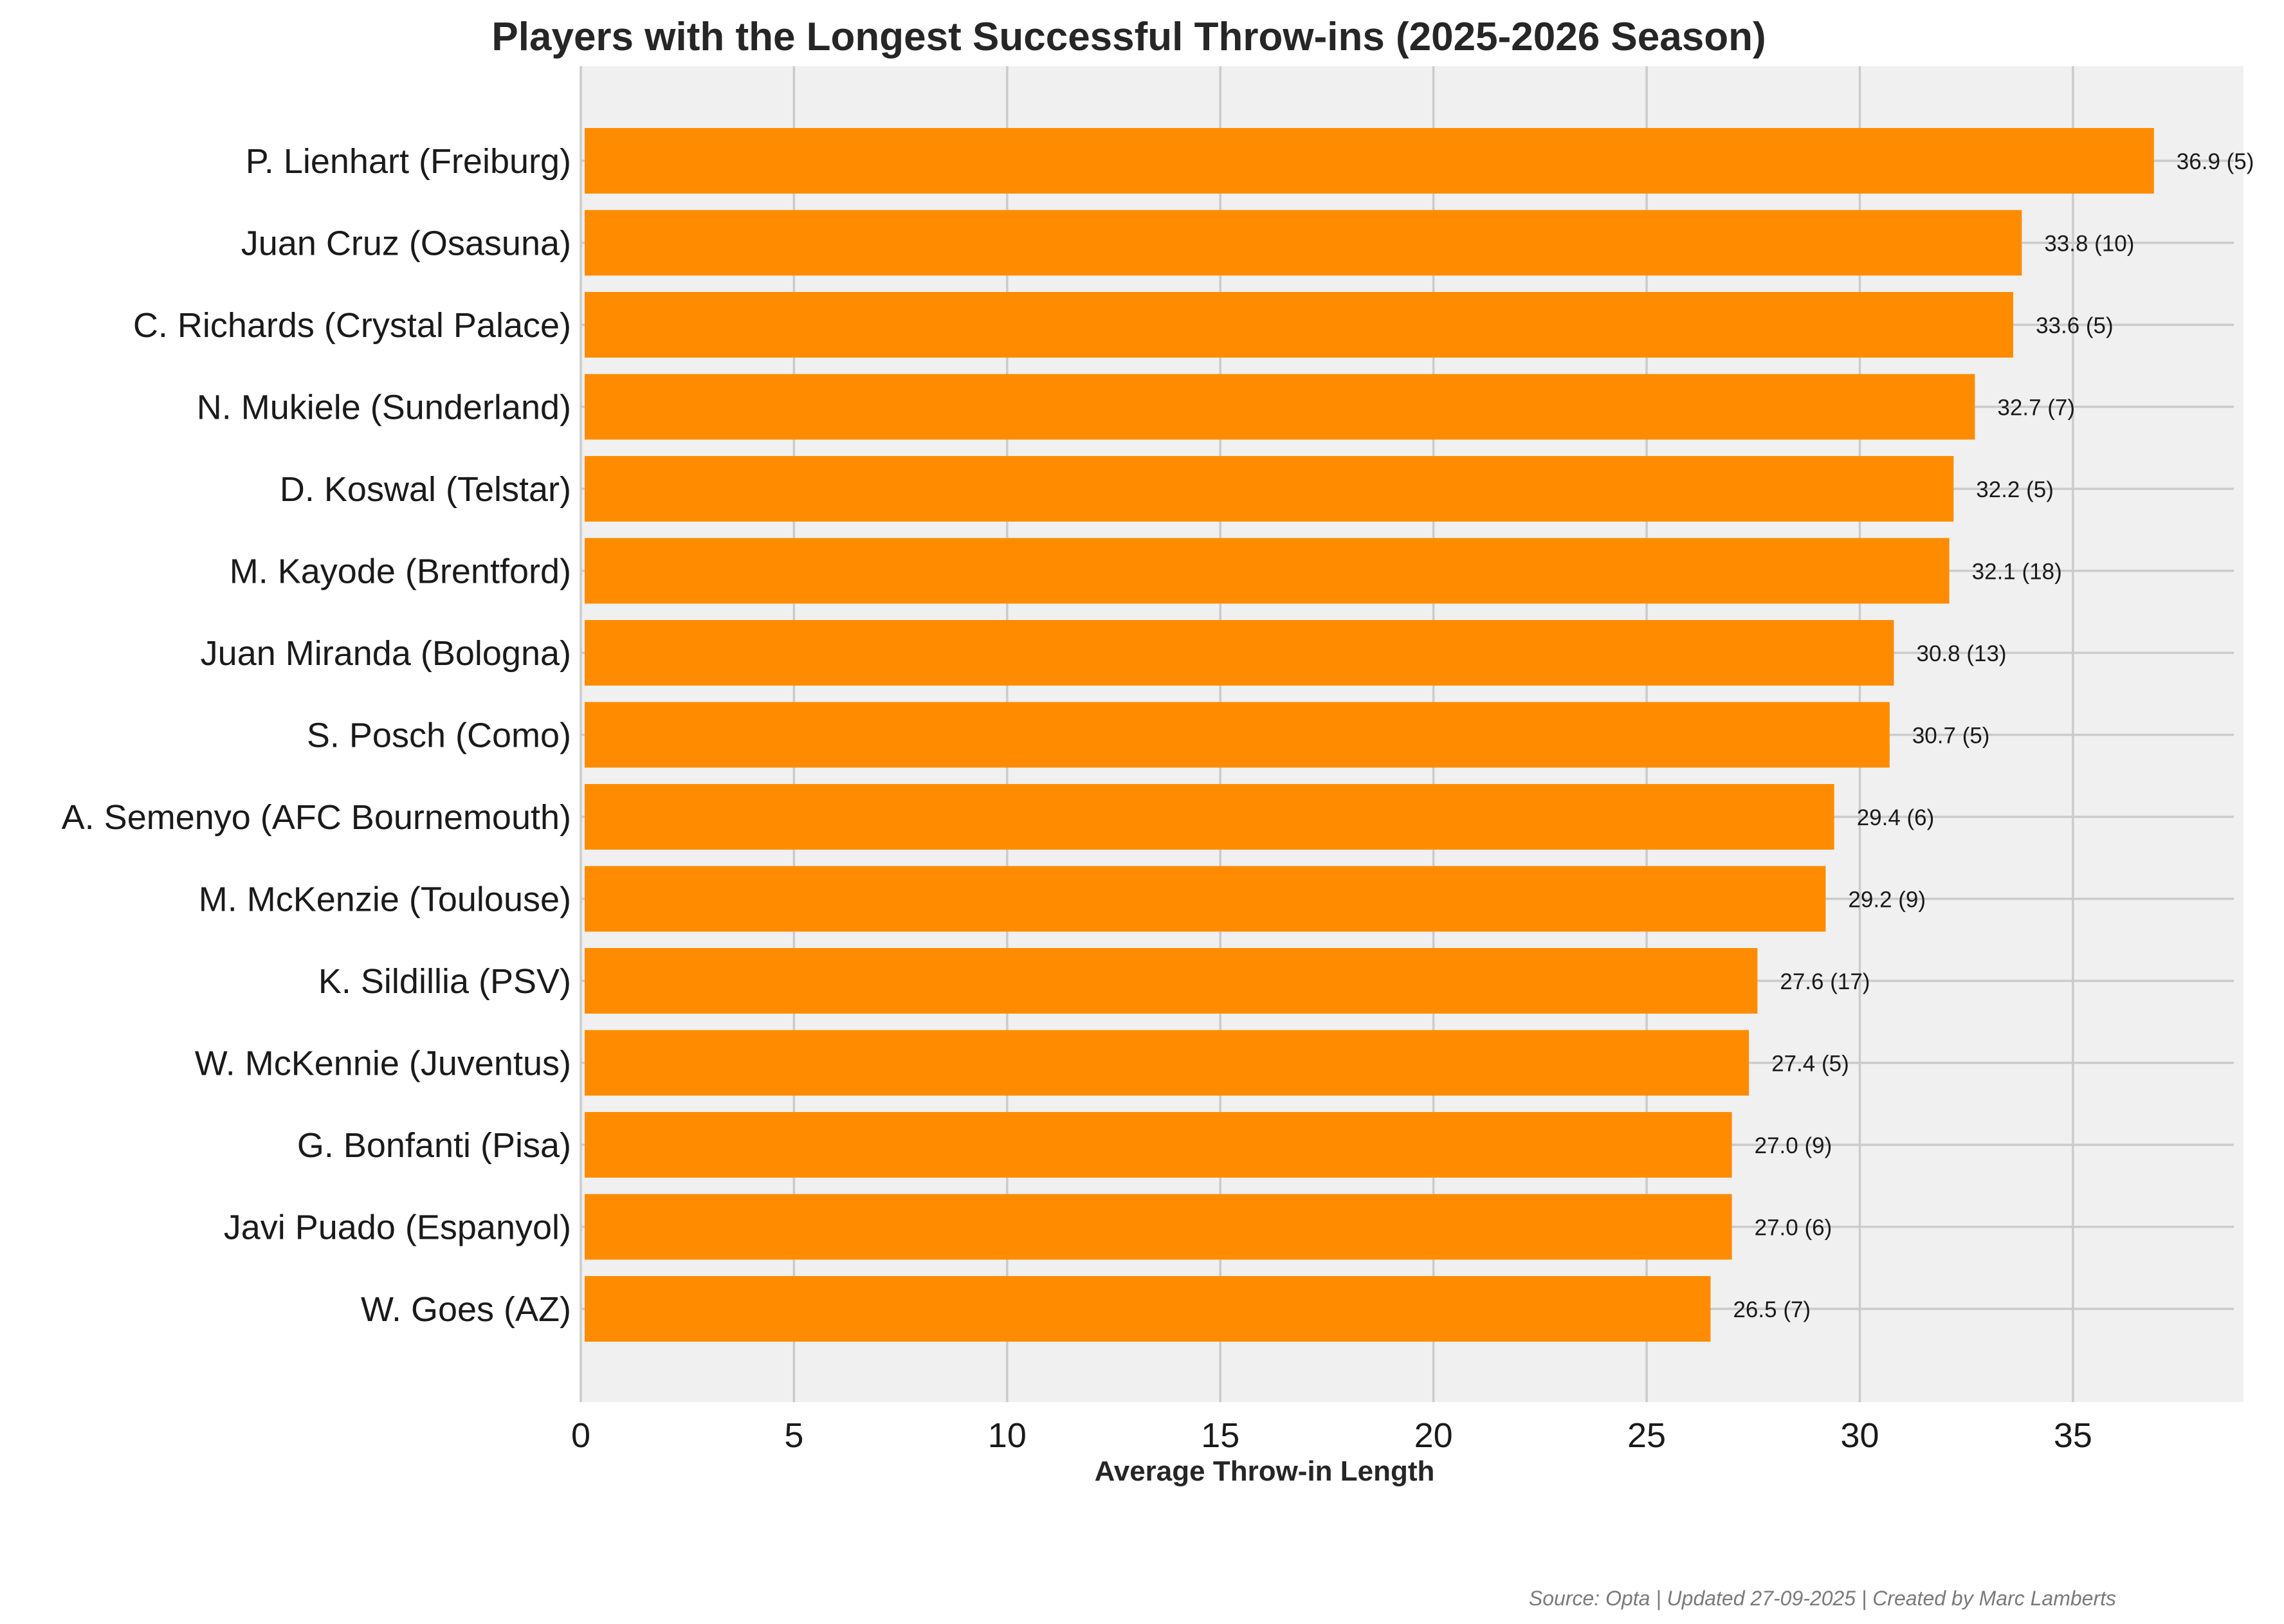  What do you see at coordinates (1220, 1436) in the screenshot?
I see `x-tick-label: 15` at bounding box center [1220, 1436].